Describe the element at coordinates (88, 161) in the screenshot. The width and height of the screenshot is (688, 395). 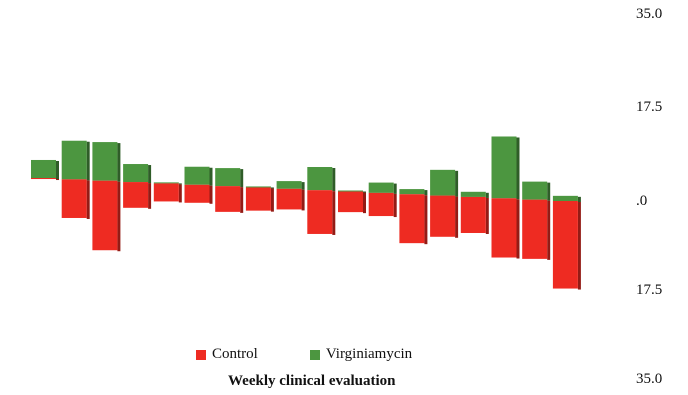
I see `bar-virginiamycin-2-side` at that location.